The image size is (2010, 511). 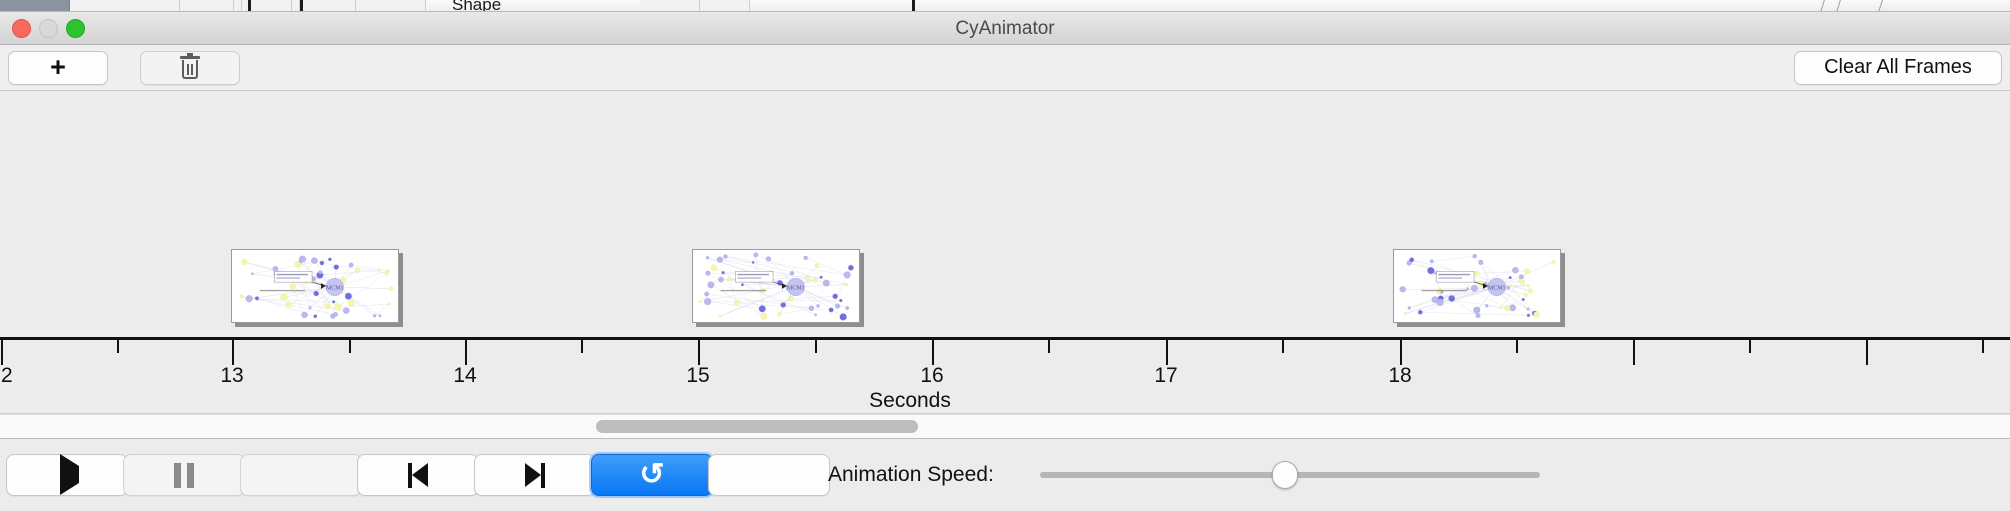 What do you see at coordinates (769, 475) in the screenshot?
I see `record-button` at bounding box center [769, 475].